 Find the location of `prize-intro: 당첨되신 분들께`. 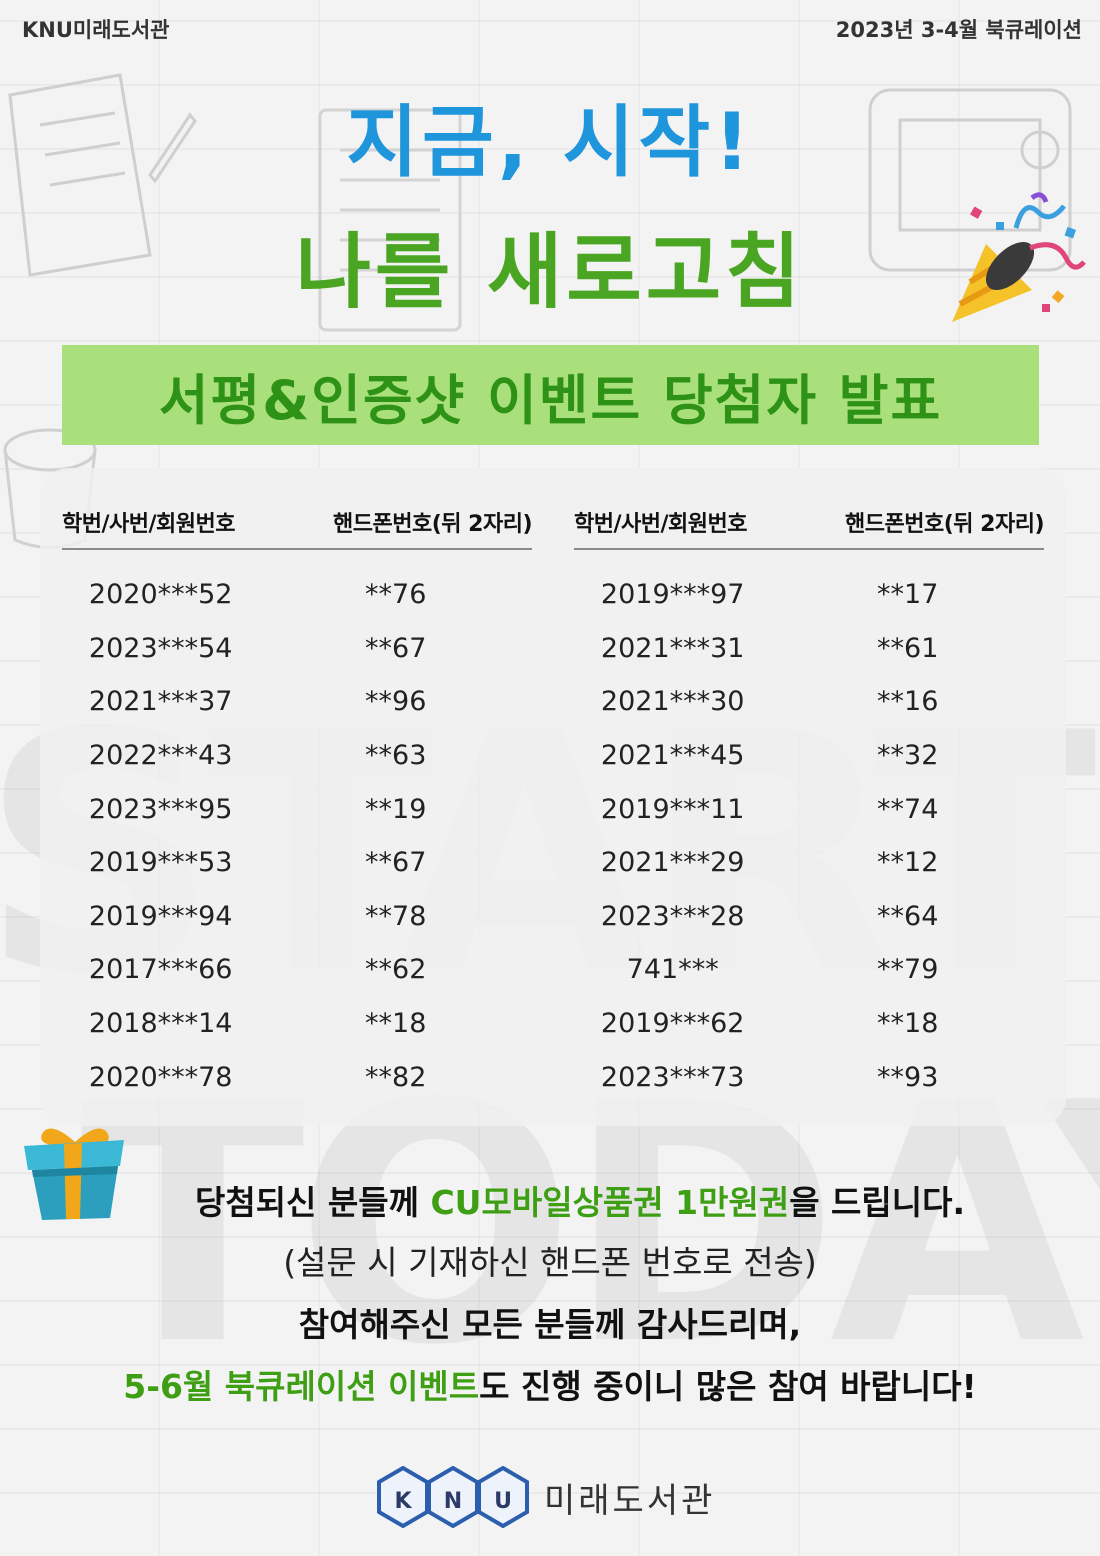

prize-intro: 당첨되신 분들께 is located at coordinates (312, 1202).